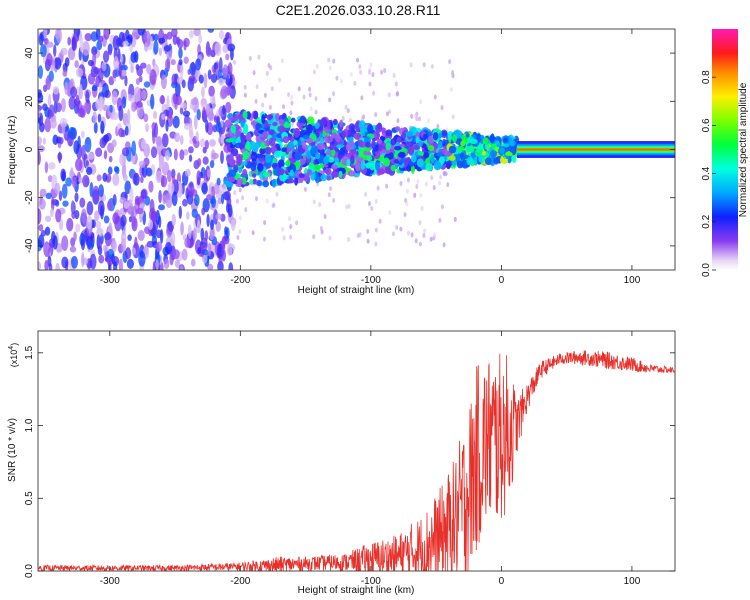 The width and height of the screenshot is (750, 600). I want to click on x-tick-label: 0, so click(502, 280).